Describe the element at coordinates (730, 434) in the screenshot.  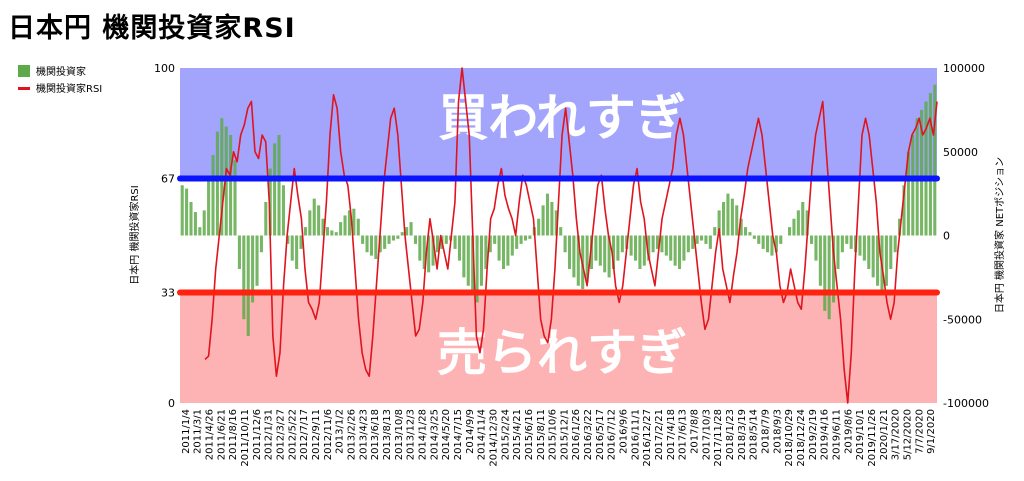
I see `x-tick-label: 2018/1/23` at that location.